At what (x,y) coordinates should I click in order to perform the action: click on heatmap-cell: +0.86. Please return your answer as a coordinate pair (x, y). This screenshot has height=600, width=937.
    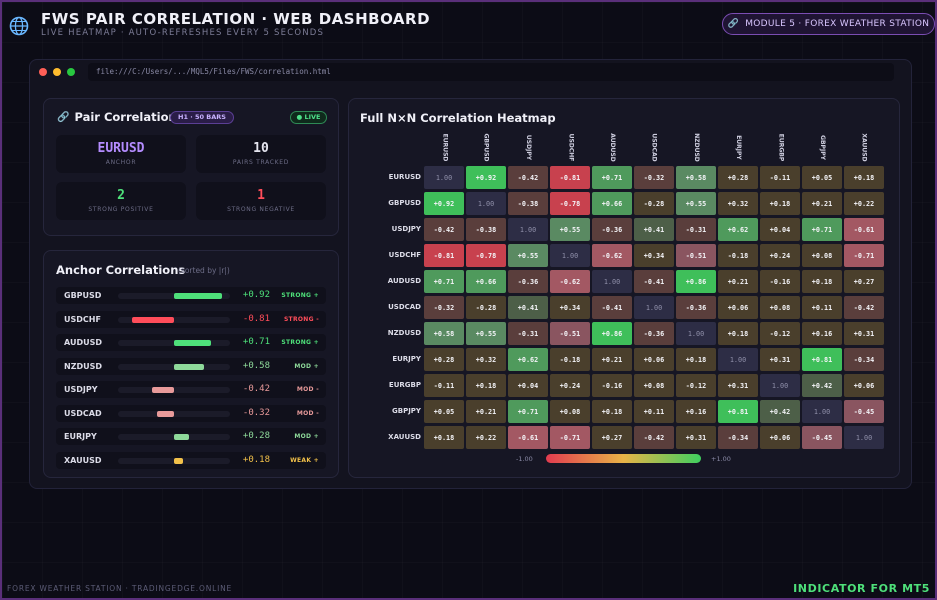
    Looking at the image, I should click on (612, 333).